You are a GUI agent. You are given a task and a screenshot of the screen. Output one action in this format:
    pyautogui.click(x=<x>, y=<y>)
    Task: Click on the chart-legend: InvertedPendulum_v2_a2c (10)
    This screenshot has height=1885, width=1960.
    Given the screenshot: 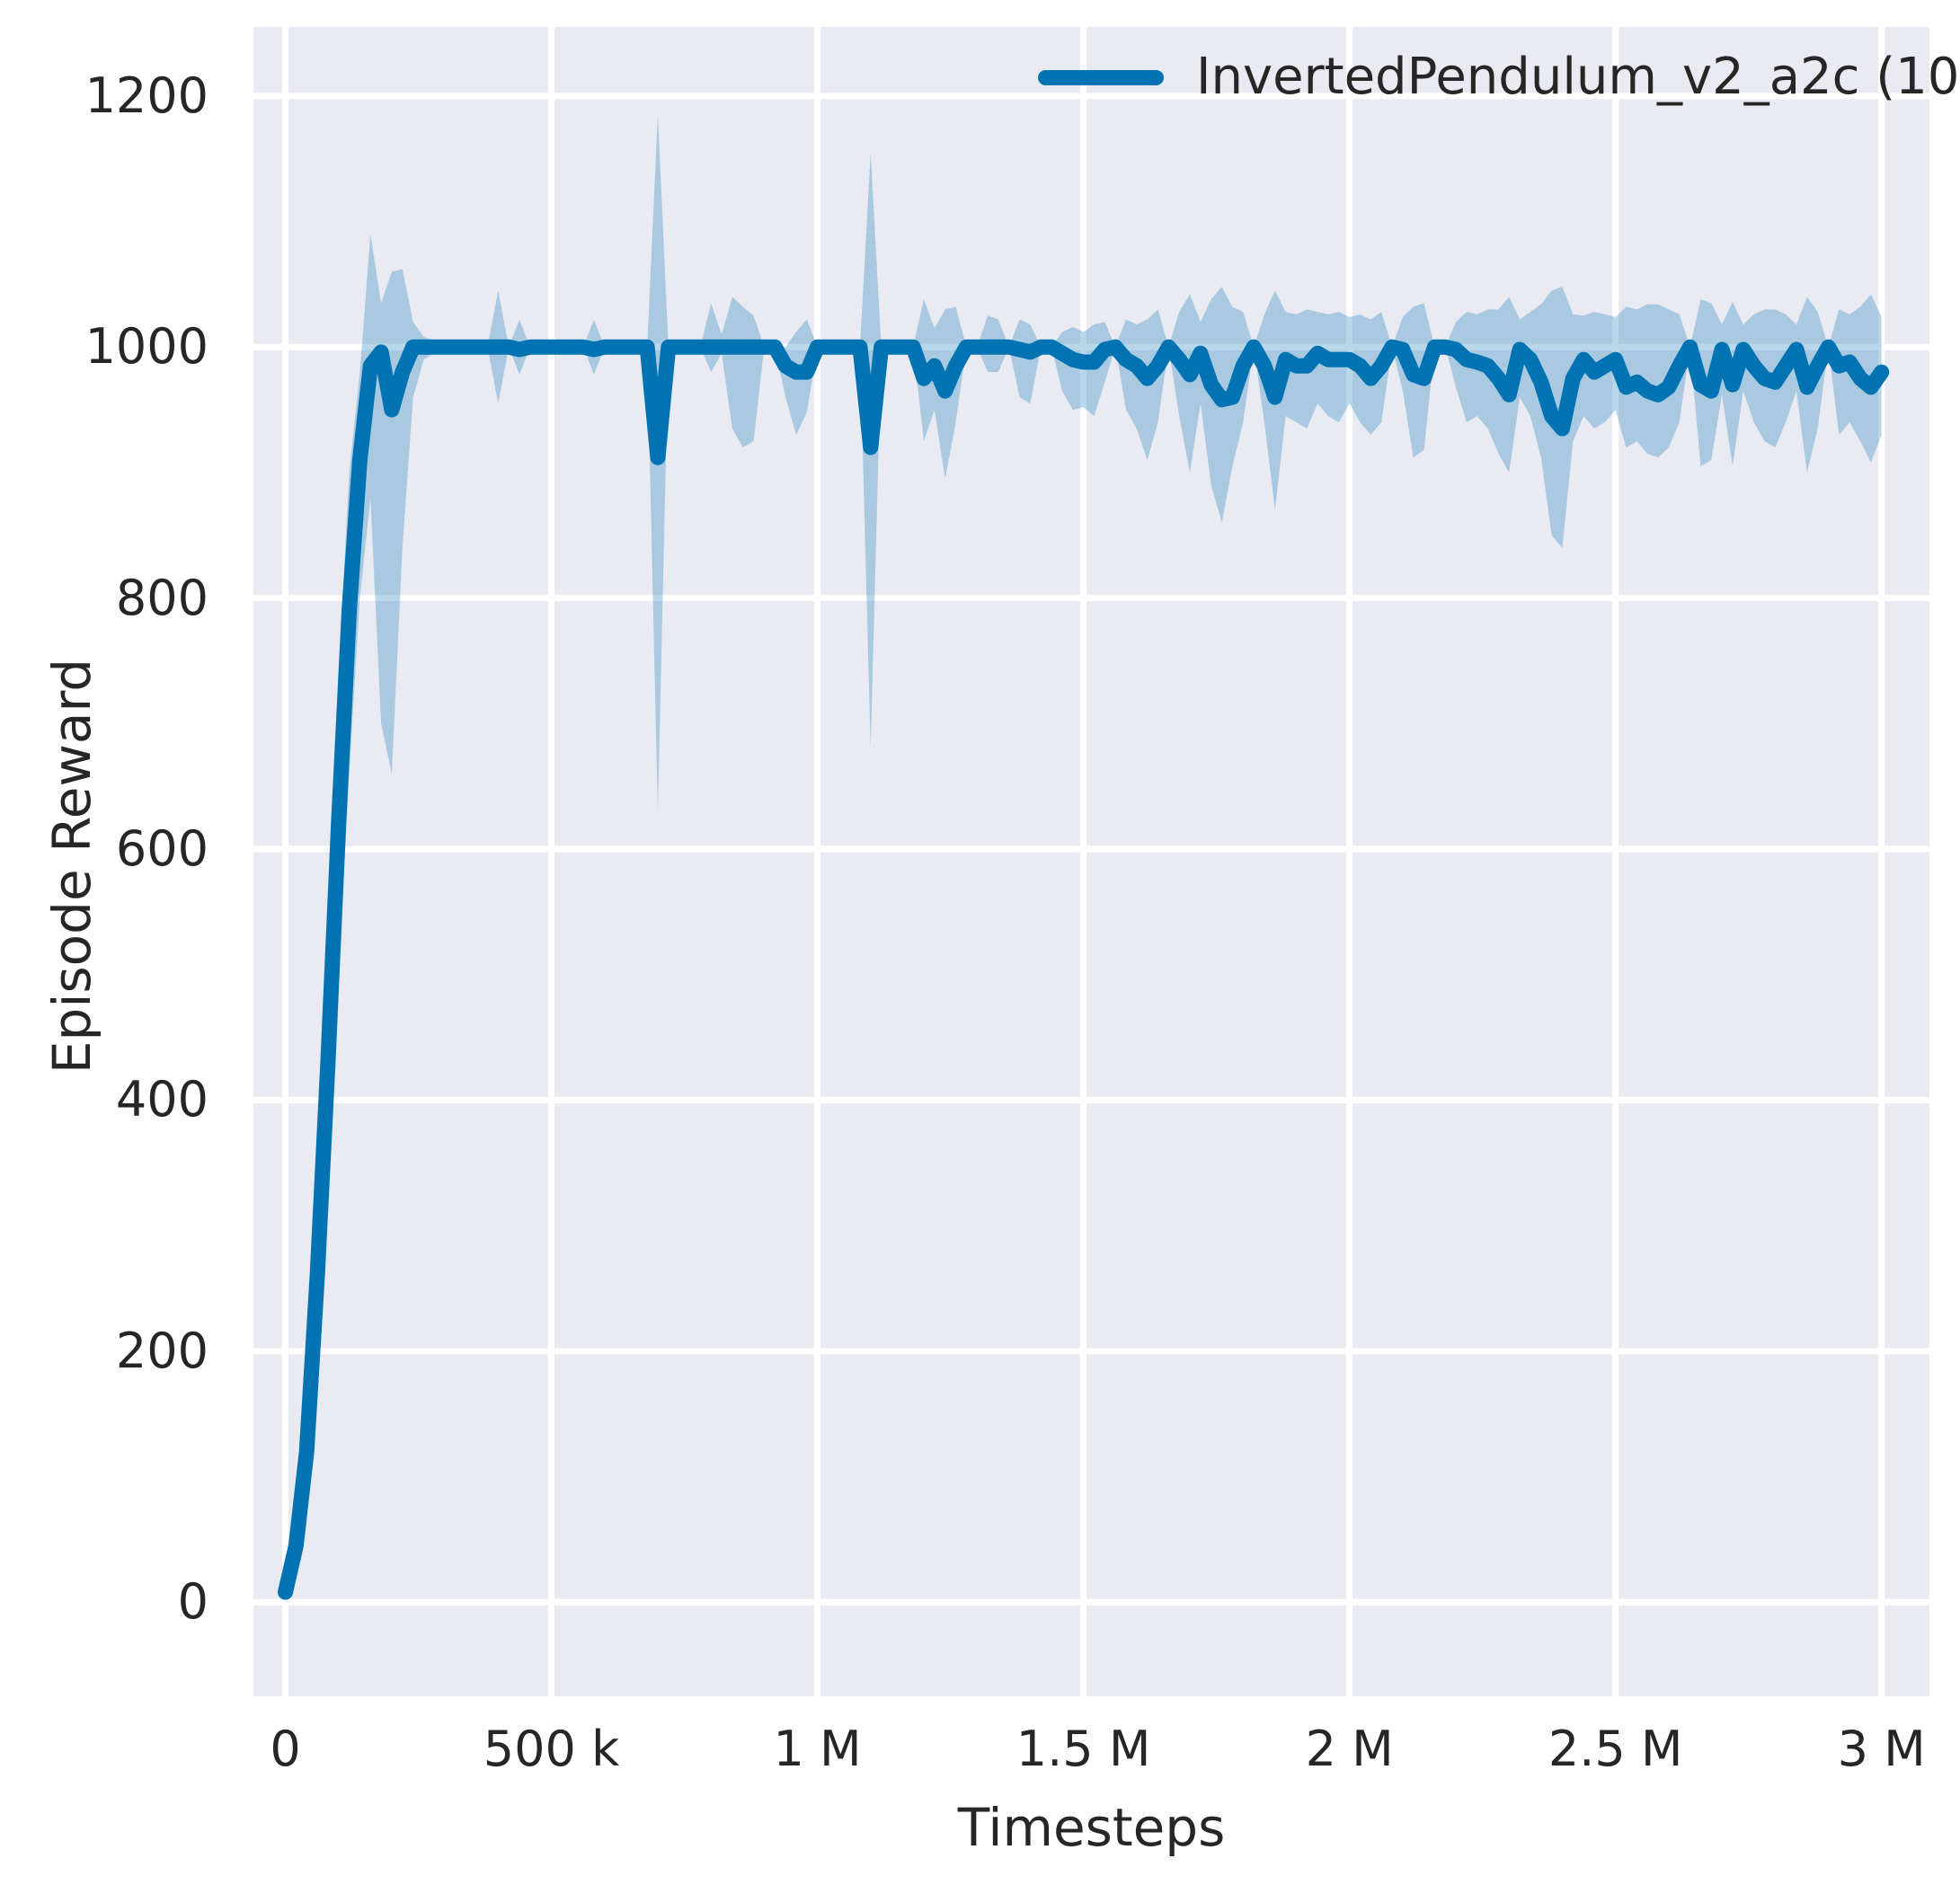 What is the action you would take?
    pyautogui.click(x=1499, y=77)
    